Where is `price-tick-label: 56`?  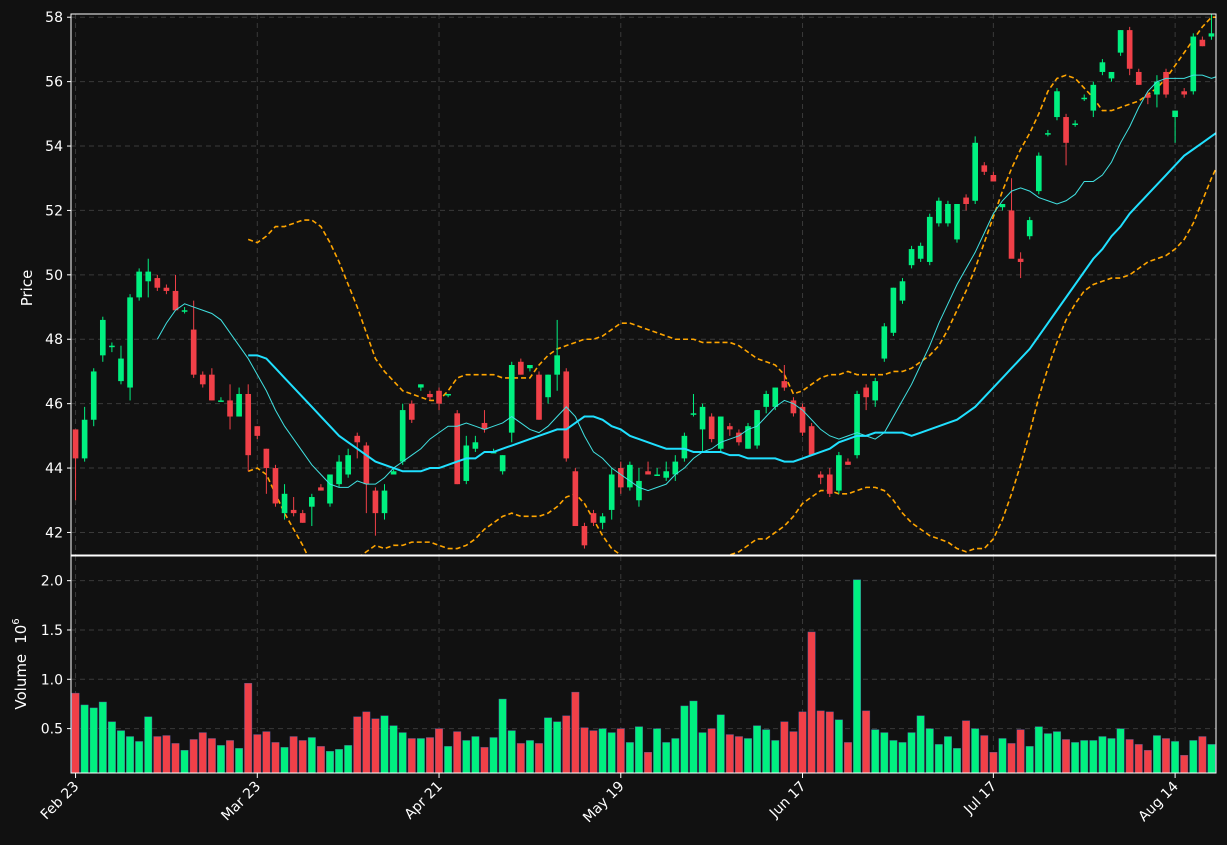 price-tick-label: 56 is located at coordinates (54, 83).